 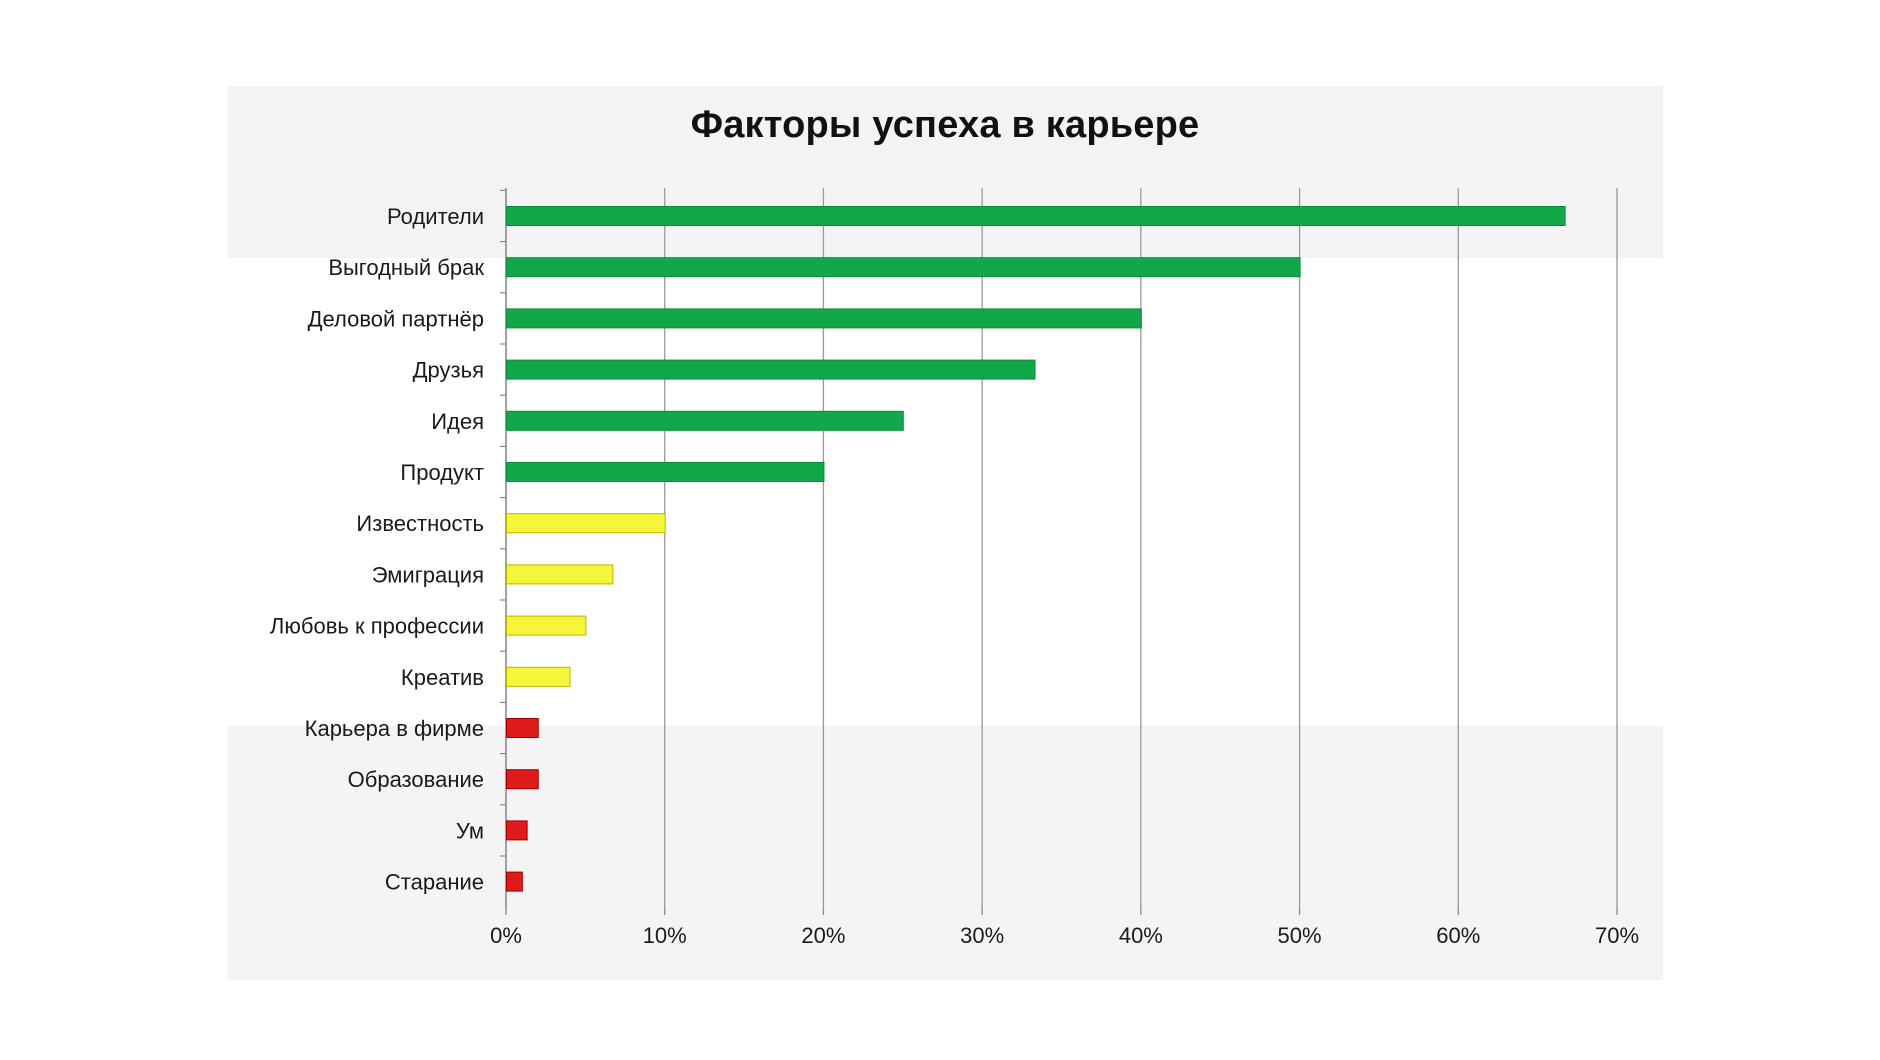 What do you see at coordinates (442, 472) in the screenshot?
I see `category-label: Продукт` at bounding box center [442, 472].